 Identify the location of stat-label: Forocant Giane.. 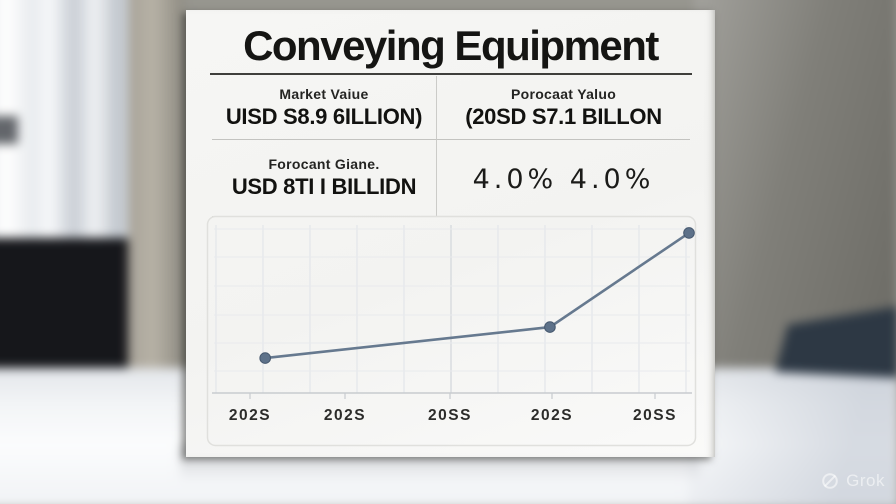
(324, 164).